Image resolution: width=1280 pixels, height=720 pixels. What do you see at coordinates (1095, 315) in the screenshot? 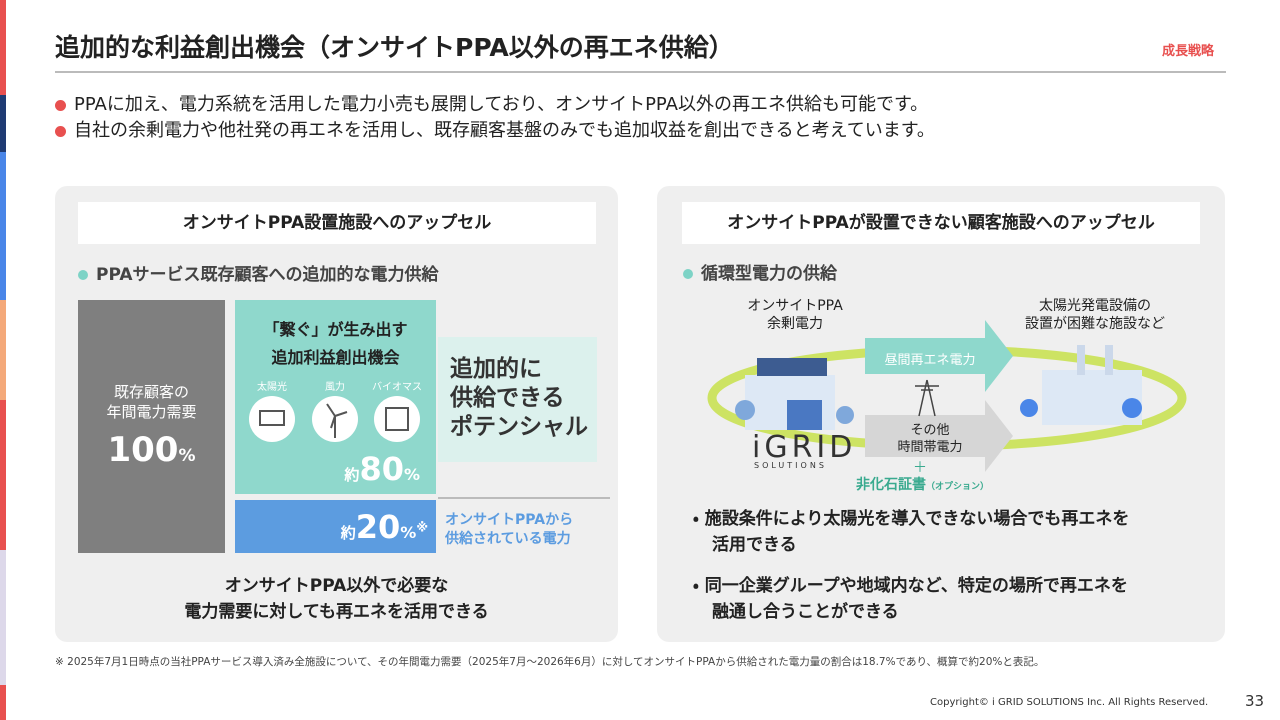
I see `target-label: 太陽光発電設備の 設置が困難な施設など` at bounding box center [1095, 315].